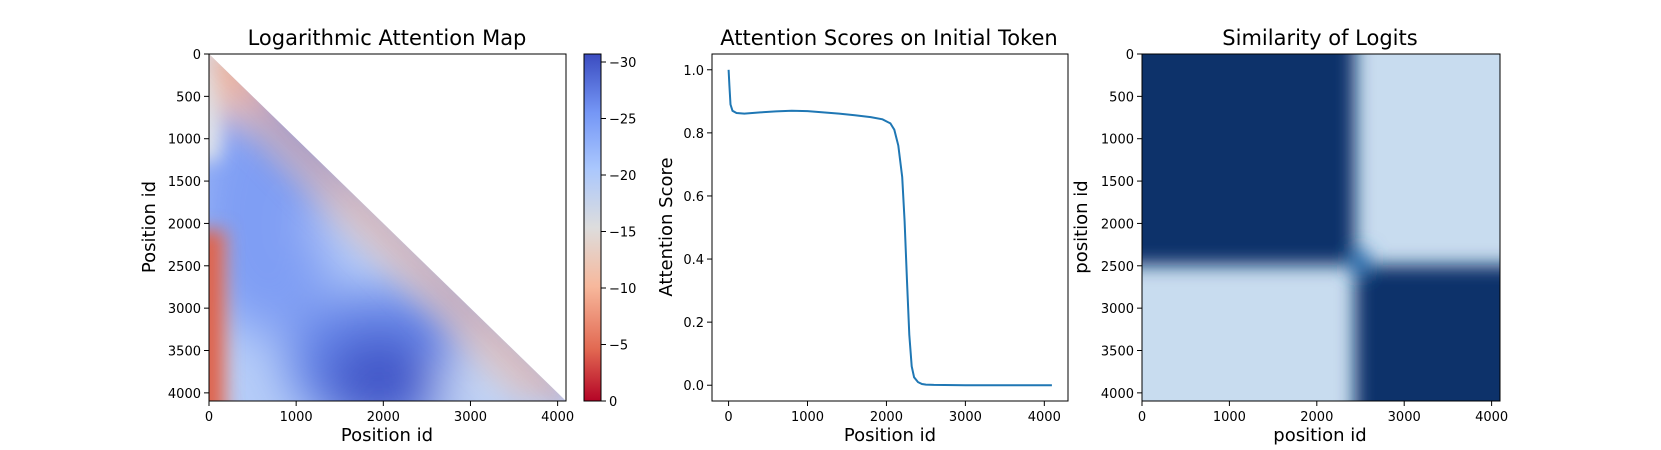 The image size is (1661, 450). What do you see at coordinates (622, 176) in the screenshot?
I see `colorbar-tick-label: −20` at bounding box center [622, 176].